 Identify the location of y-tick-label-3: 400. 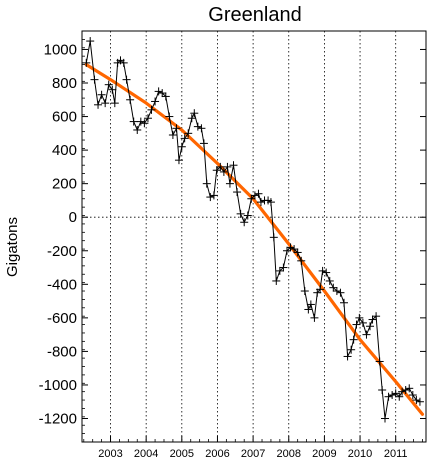
(64, 150).